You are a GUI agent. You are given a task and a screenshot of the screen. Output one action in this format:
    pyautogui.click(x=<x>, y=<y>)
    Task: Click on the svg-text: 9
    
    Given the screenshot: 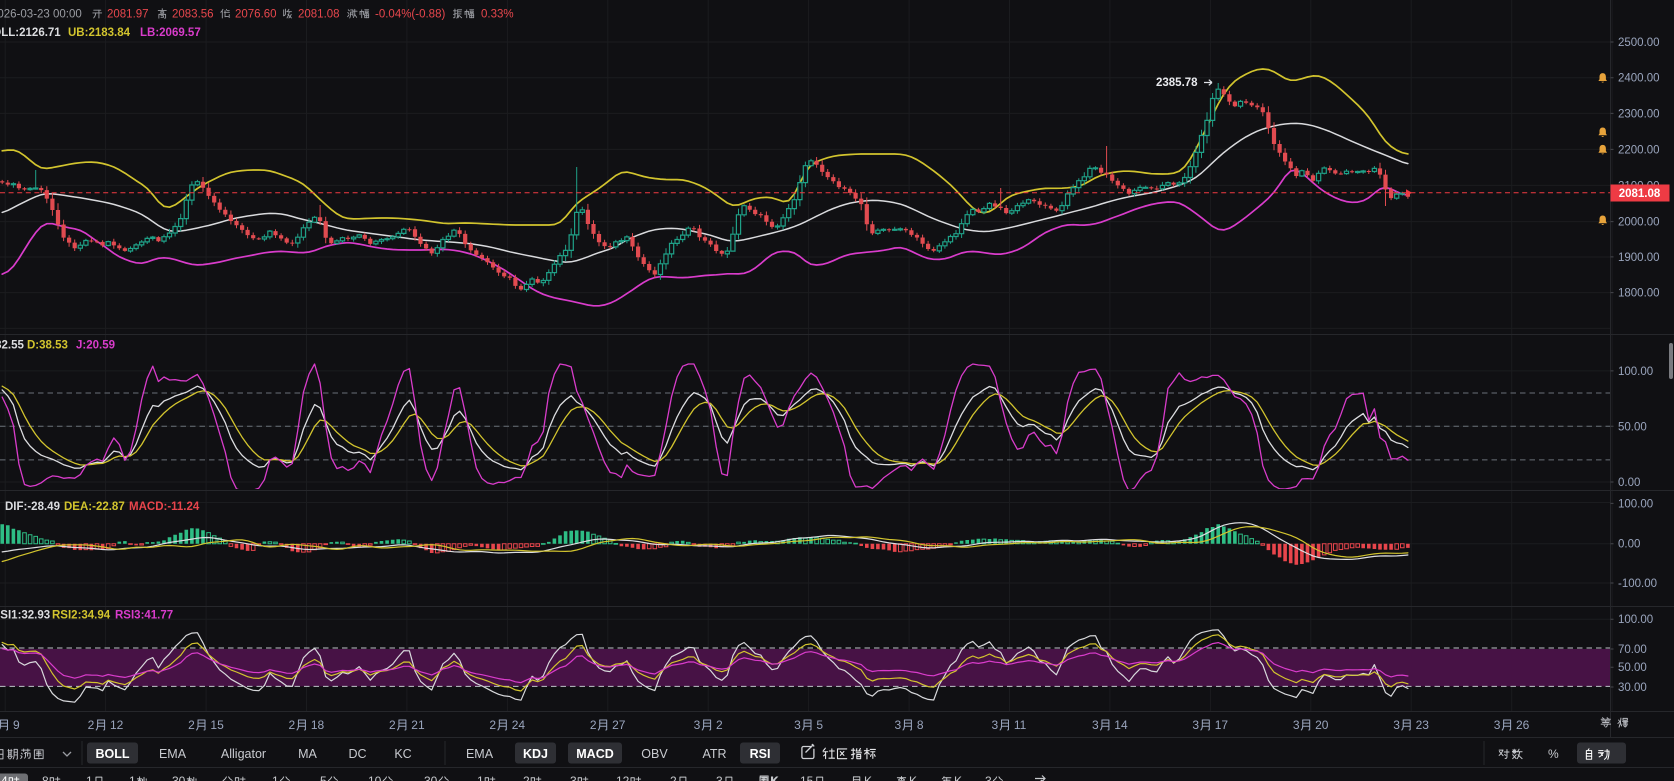 What is the action you would take?
    pyautogui.click(x=16, y=725)
    